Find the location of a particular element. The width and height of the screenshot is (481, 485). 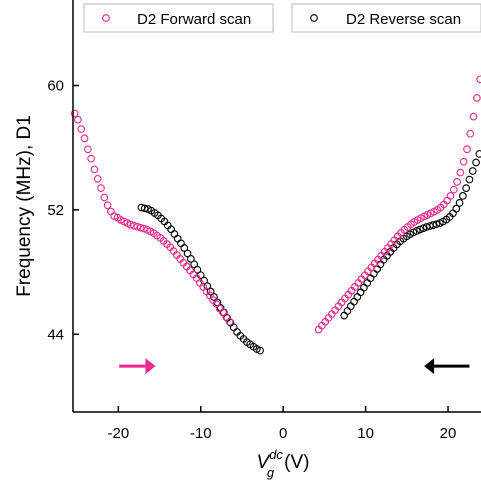

arrow-left is located at coordinates (447, 366).